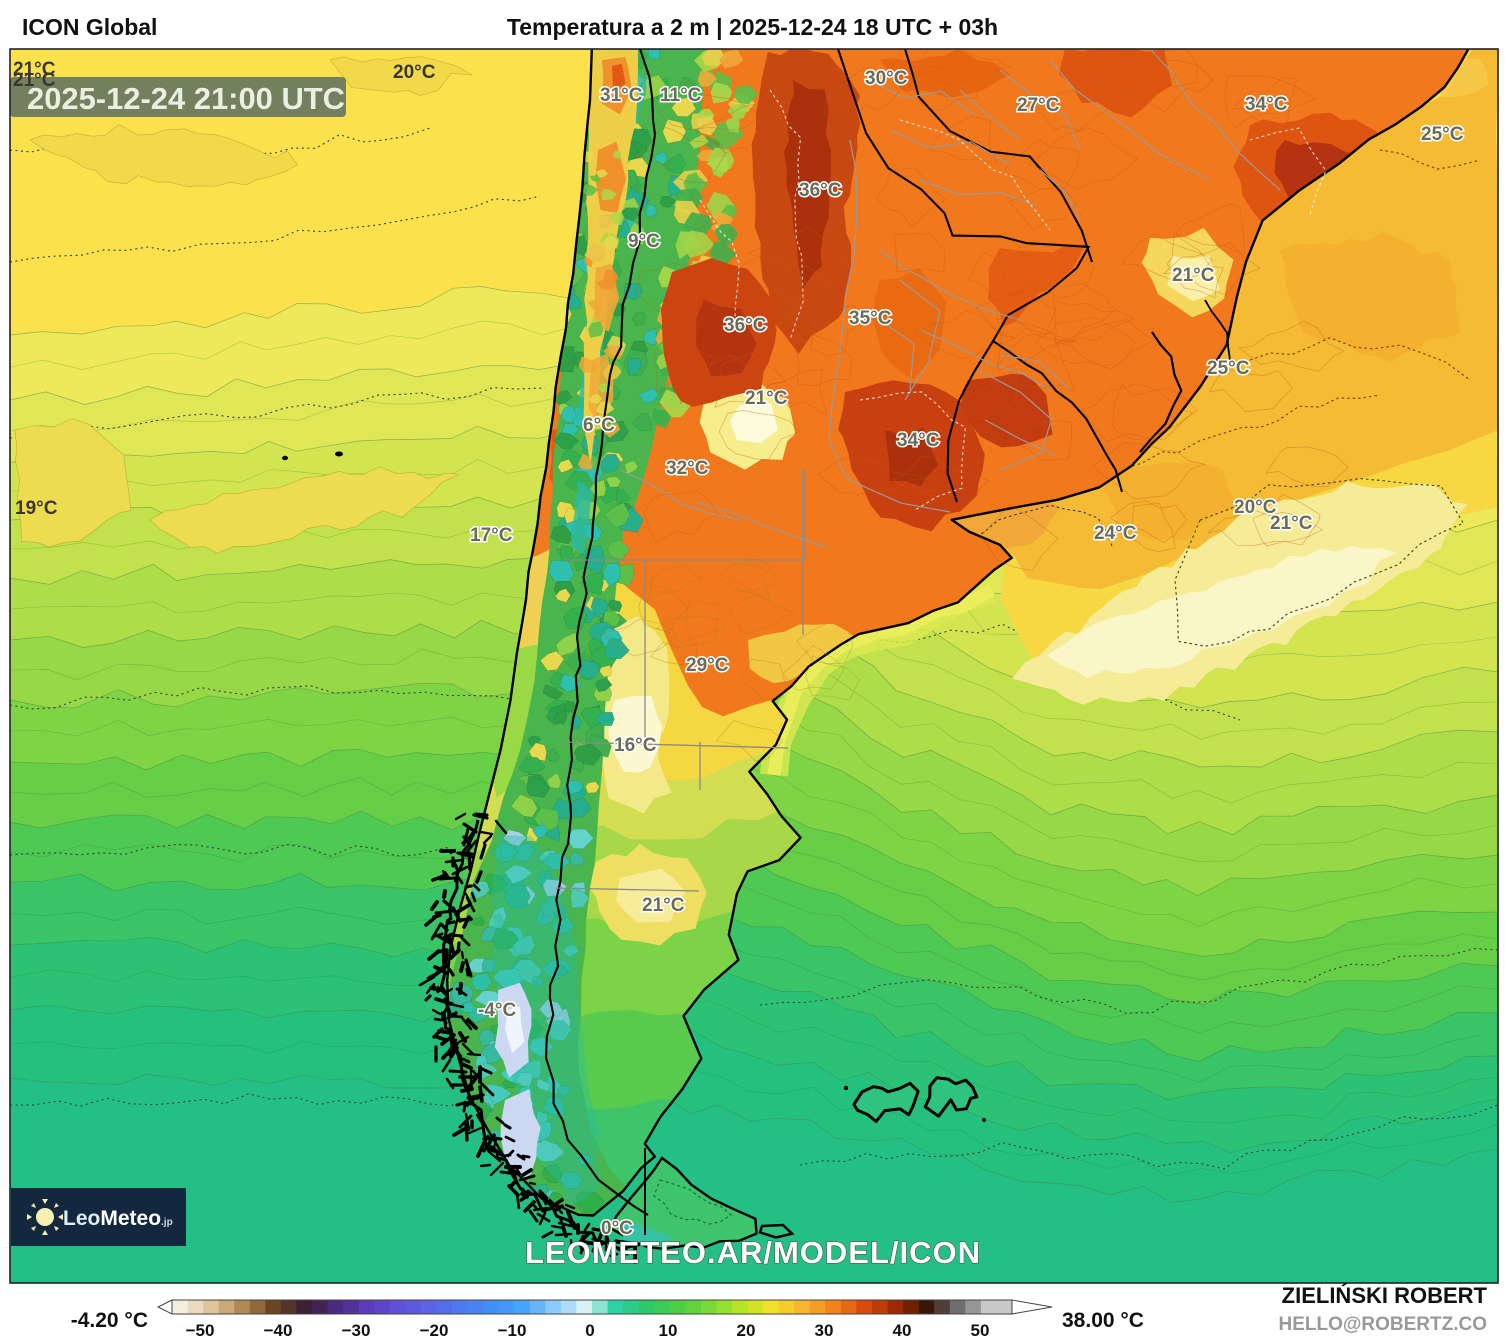 The width and height of the screenshot is (1505, 1338). What do you see at coordinates (36, 508) in the screenshot?
I see `svg-text: 19°C` at bounding box center [36, 508].